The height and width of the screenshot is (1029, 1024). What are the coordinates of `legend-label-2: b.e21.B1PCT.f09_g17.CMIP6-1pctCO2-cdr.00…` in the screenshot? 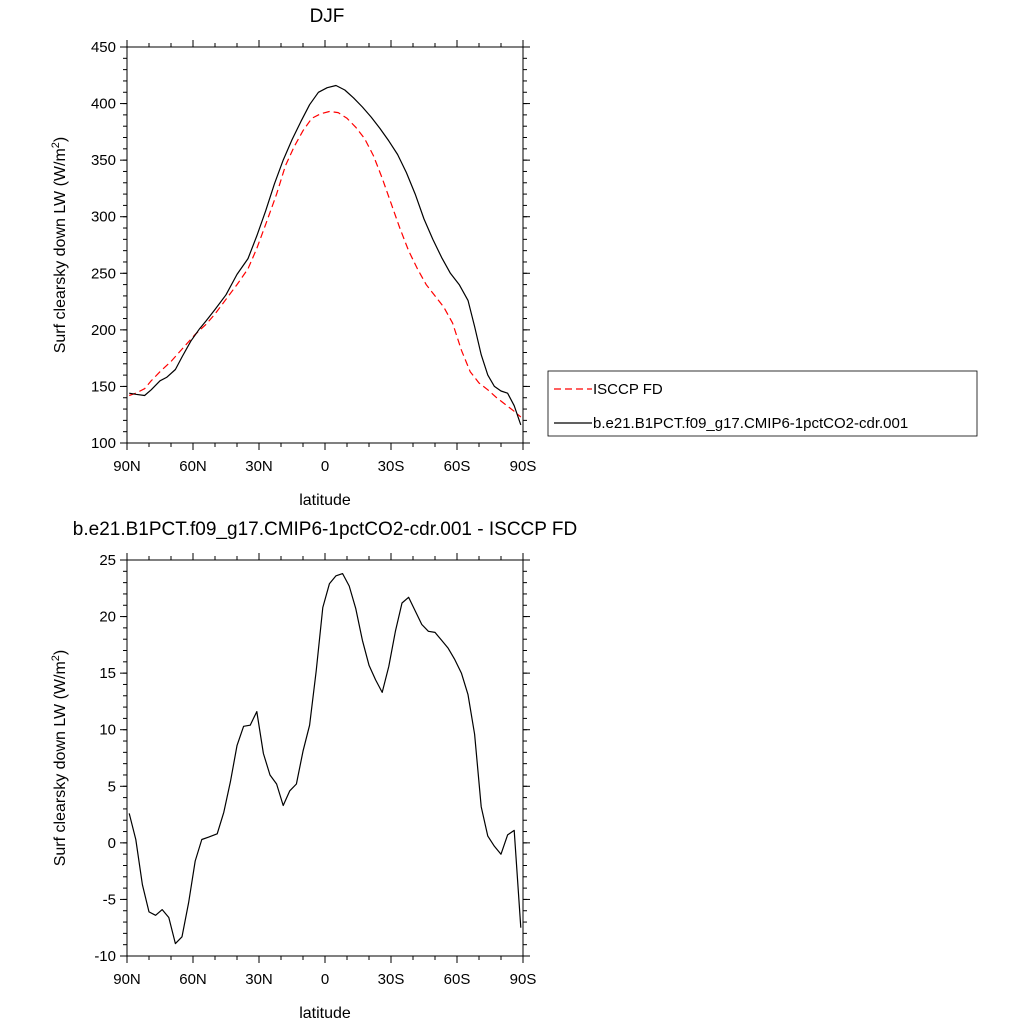 It's located at (750, 423).